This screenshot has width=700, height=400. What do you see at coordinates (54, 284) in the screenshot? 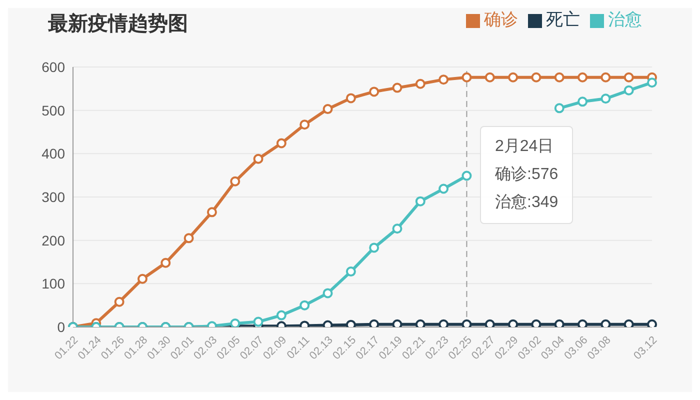
I see `y-tick-label: 100` at bounding box center [54, 284].